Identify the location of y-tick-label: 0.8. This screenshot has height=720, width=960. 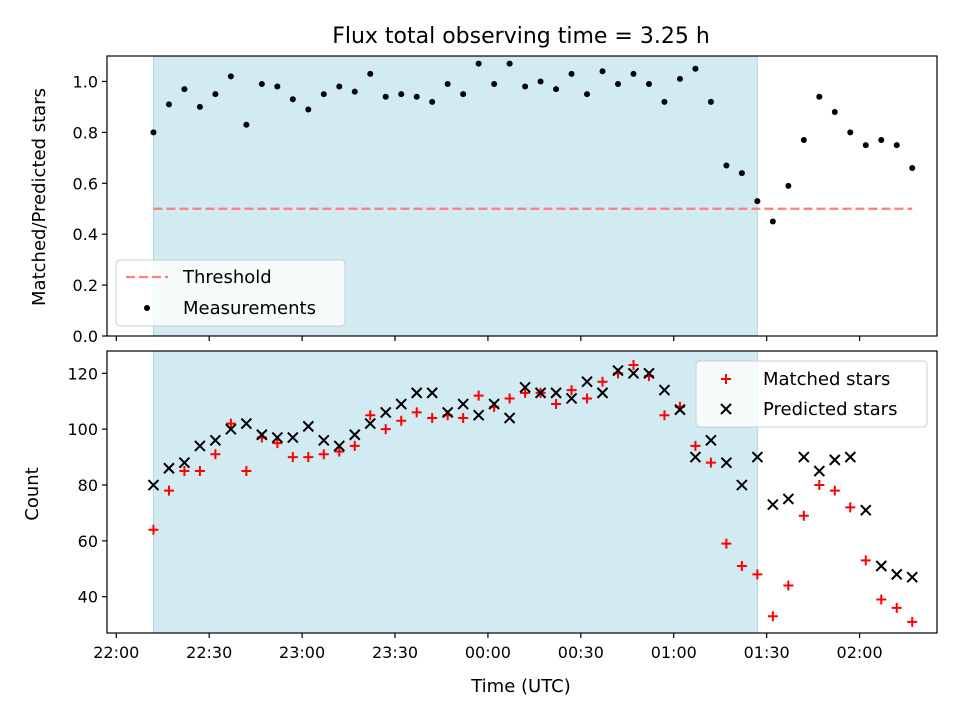
(85, 132).